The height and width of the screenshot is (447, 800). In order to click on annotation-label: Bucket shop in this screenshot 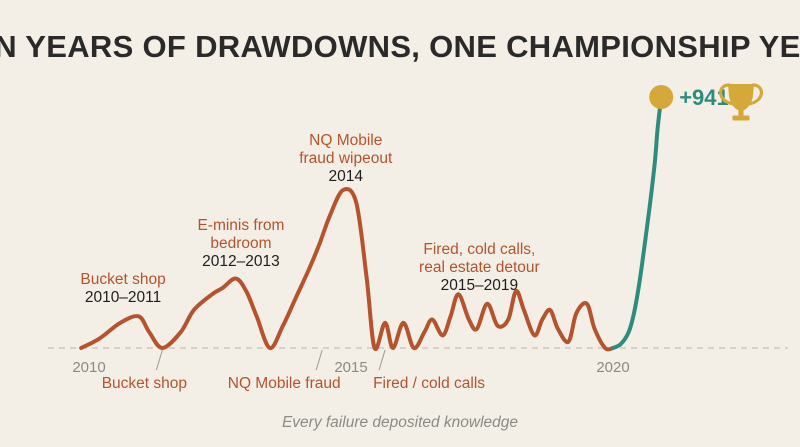, I will do `click(122, 279)`.